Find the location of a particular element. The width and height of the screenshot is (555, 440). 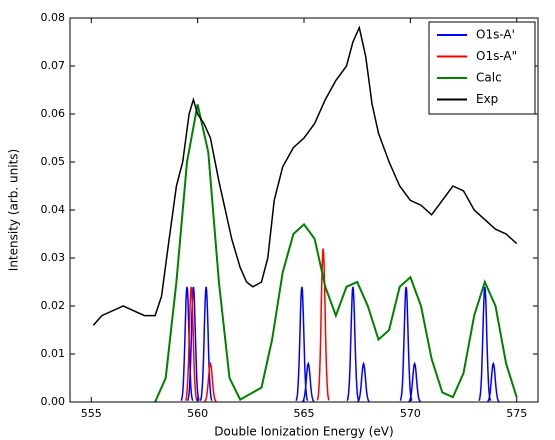

y-tick-label: 0.08 is located at coordinates (53, 17).